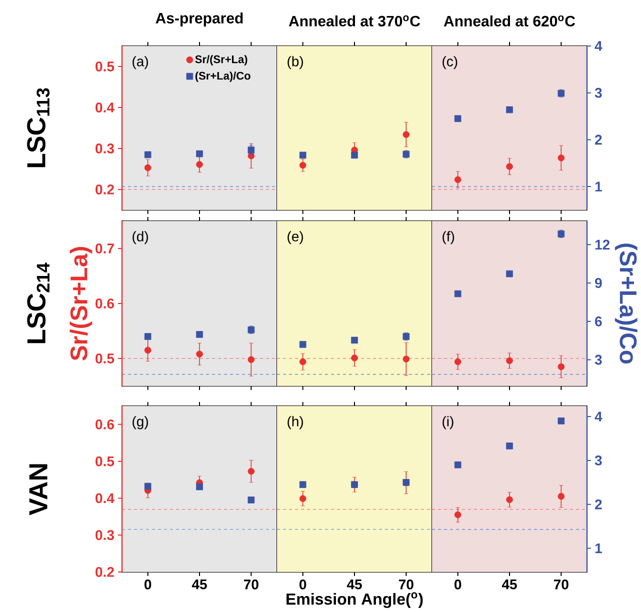 Image resolution: width=641 pixels, height=612 pixels. Describe the element at coordinates (295, 63) in the screenshot. I see `annotation: (b)` at that location.